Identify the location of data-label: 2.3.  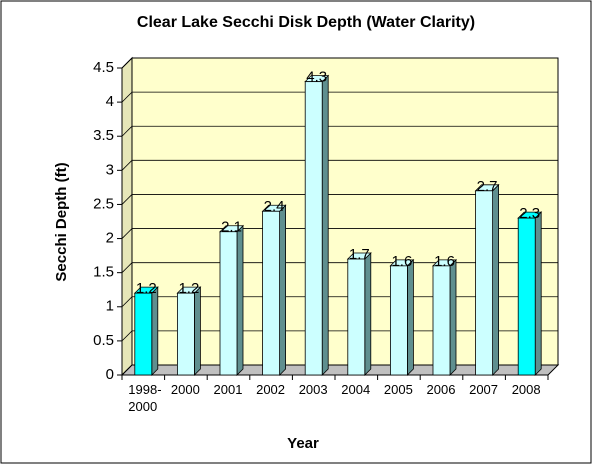
(529, 213).